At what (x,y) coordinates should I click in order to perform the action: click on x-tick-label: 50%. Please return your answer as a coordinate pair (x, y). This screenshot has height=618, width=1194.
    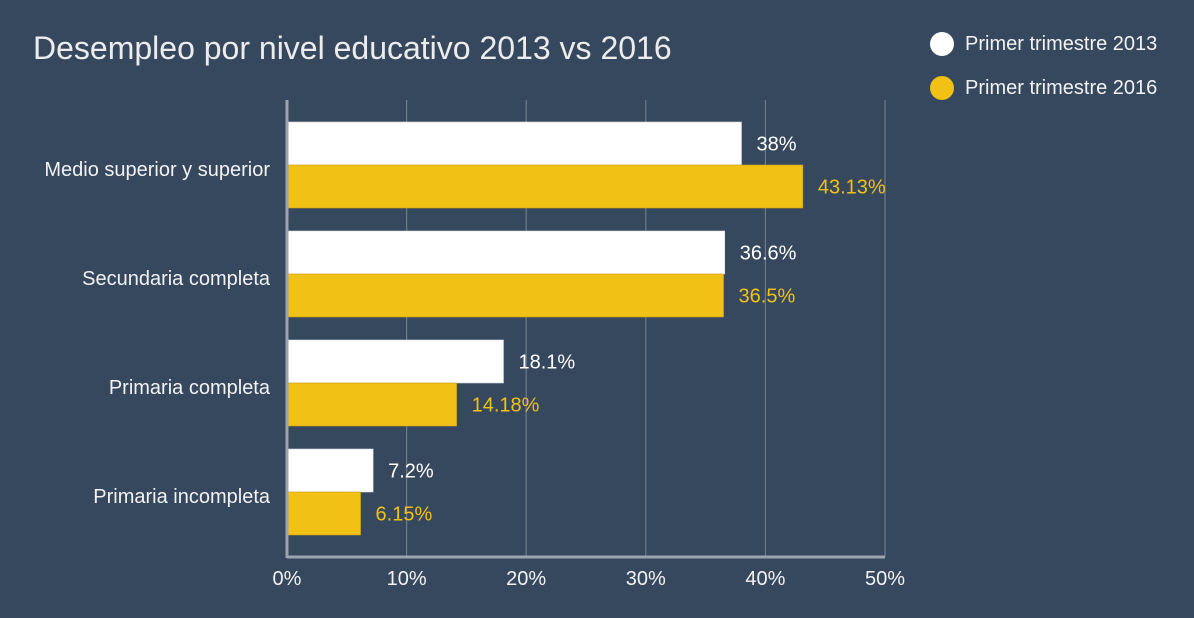
    Looking at the image, I should click on (885, 579).